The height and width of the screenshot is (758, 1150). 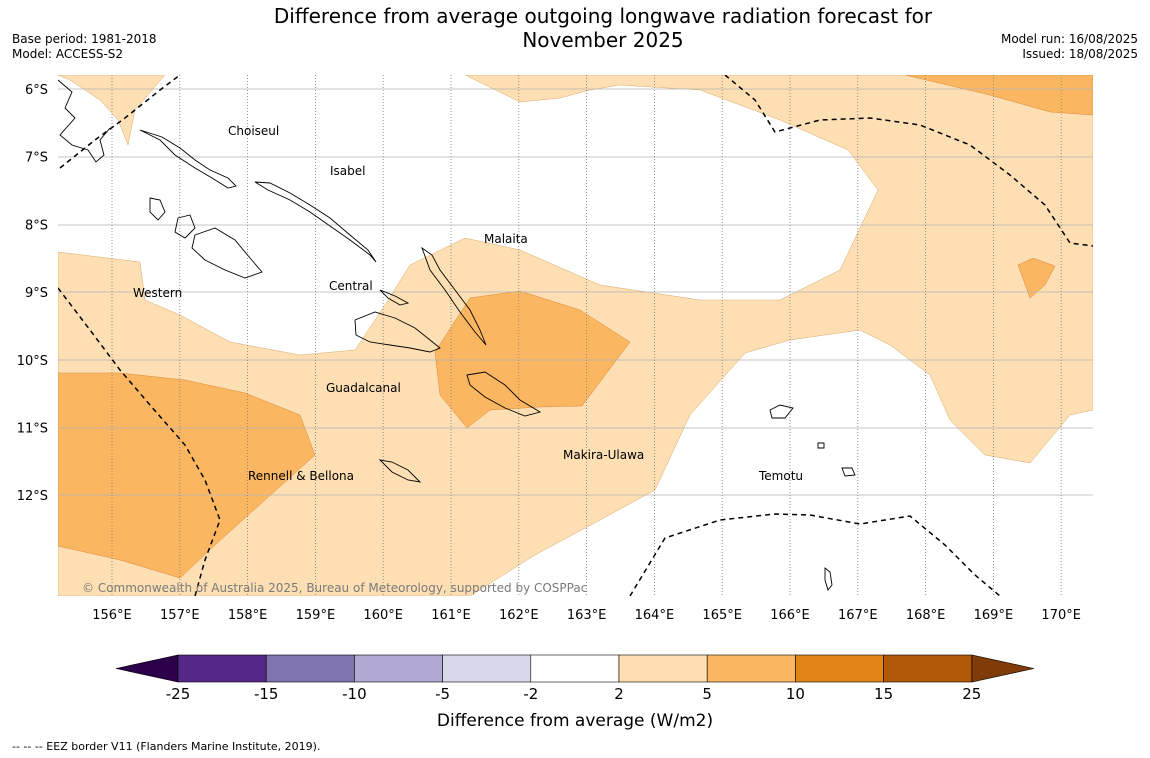 What do you see at coordinates (998, 95) in the screenshot?
I see `contour-medium-north-east` at bounding box center [998, 95].